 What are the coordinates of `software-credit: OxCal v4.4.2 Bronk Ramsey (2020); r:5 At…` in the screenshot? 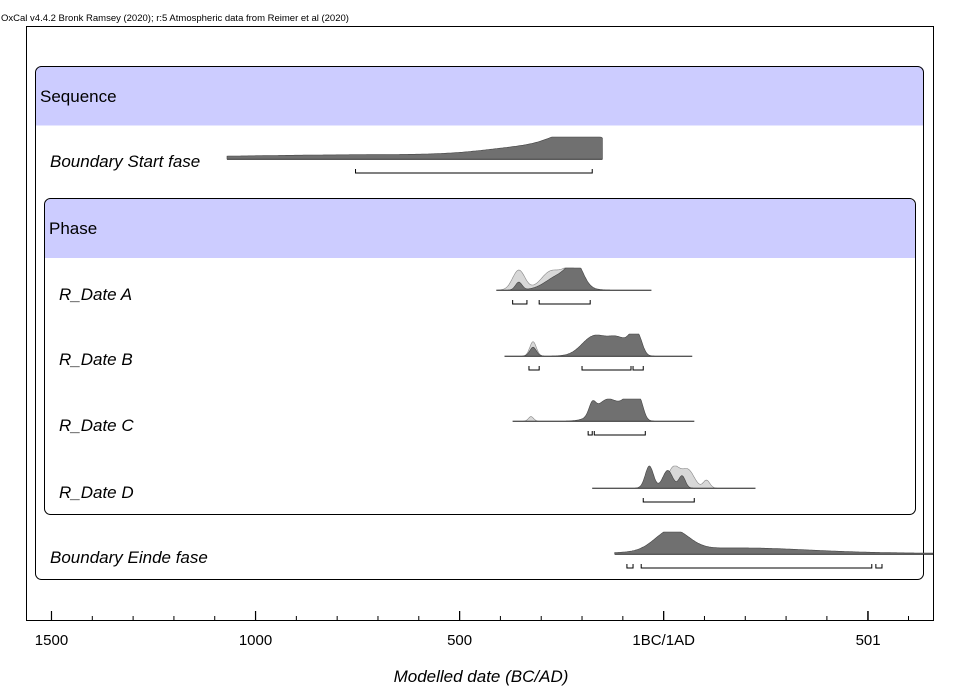 It's located at (175, 18).